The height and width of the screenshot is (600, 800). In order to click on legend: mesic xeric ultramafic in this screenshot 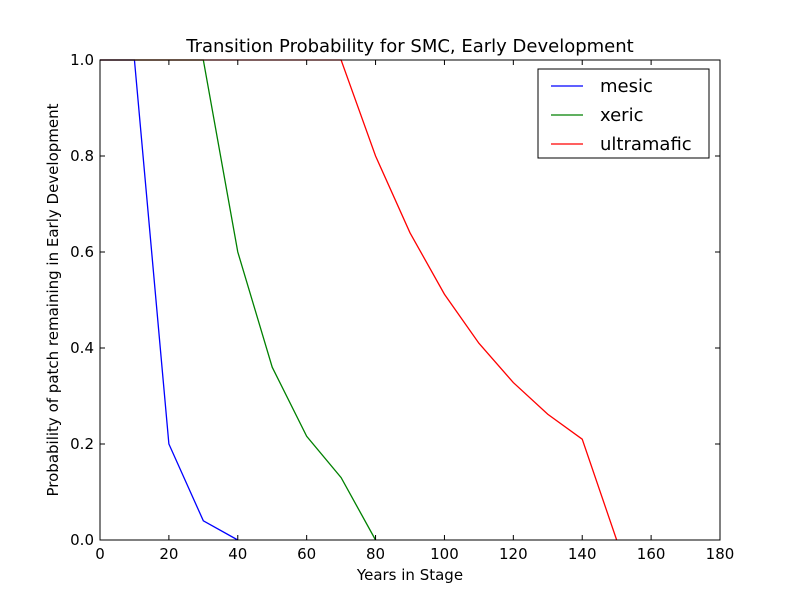, I will do `click(623, 113)`.